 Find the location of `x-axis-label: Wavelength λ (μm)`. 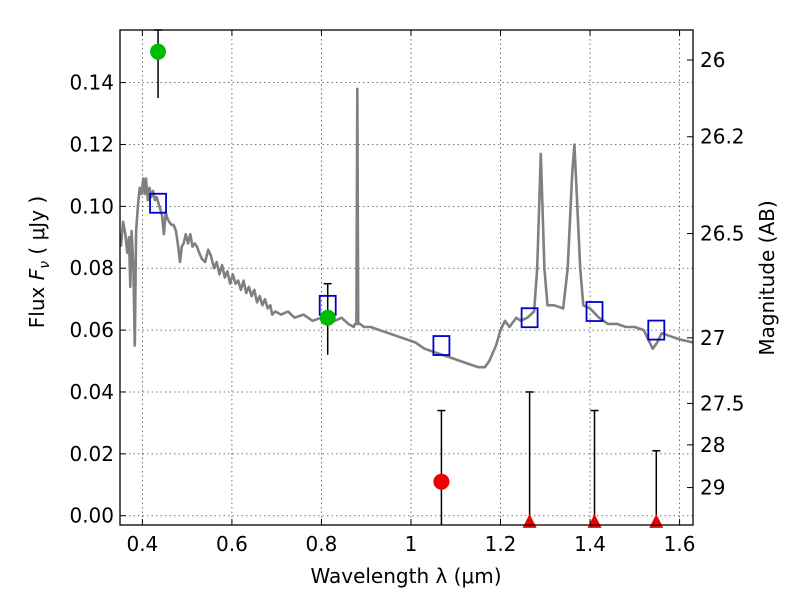

x-axis-label: Wavelength λ (μm) is located at coordinates (405, 576).